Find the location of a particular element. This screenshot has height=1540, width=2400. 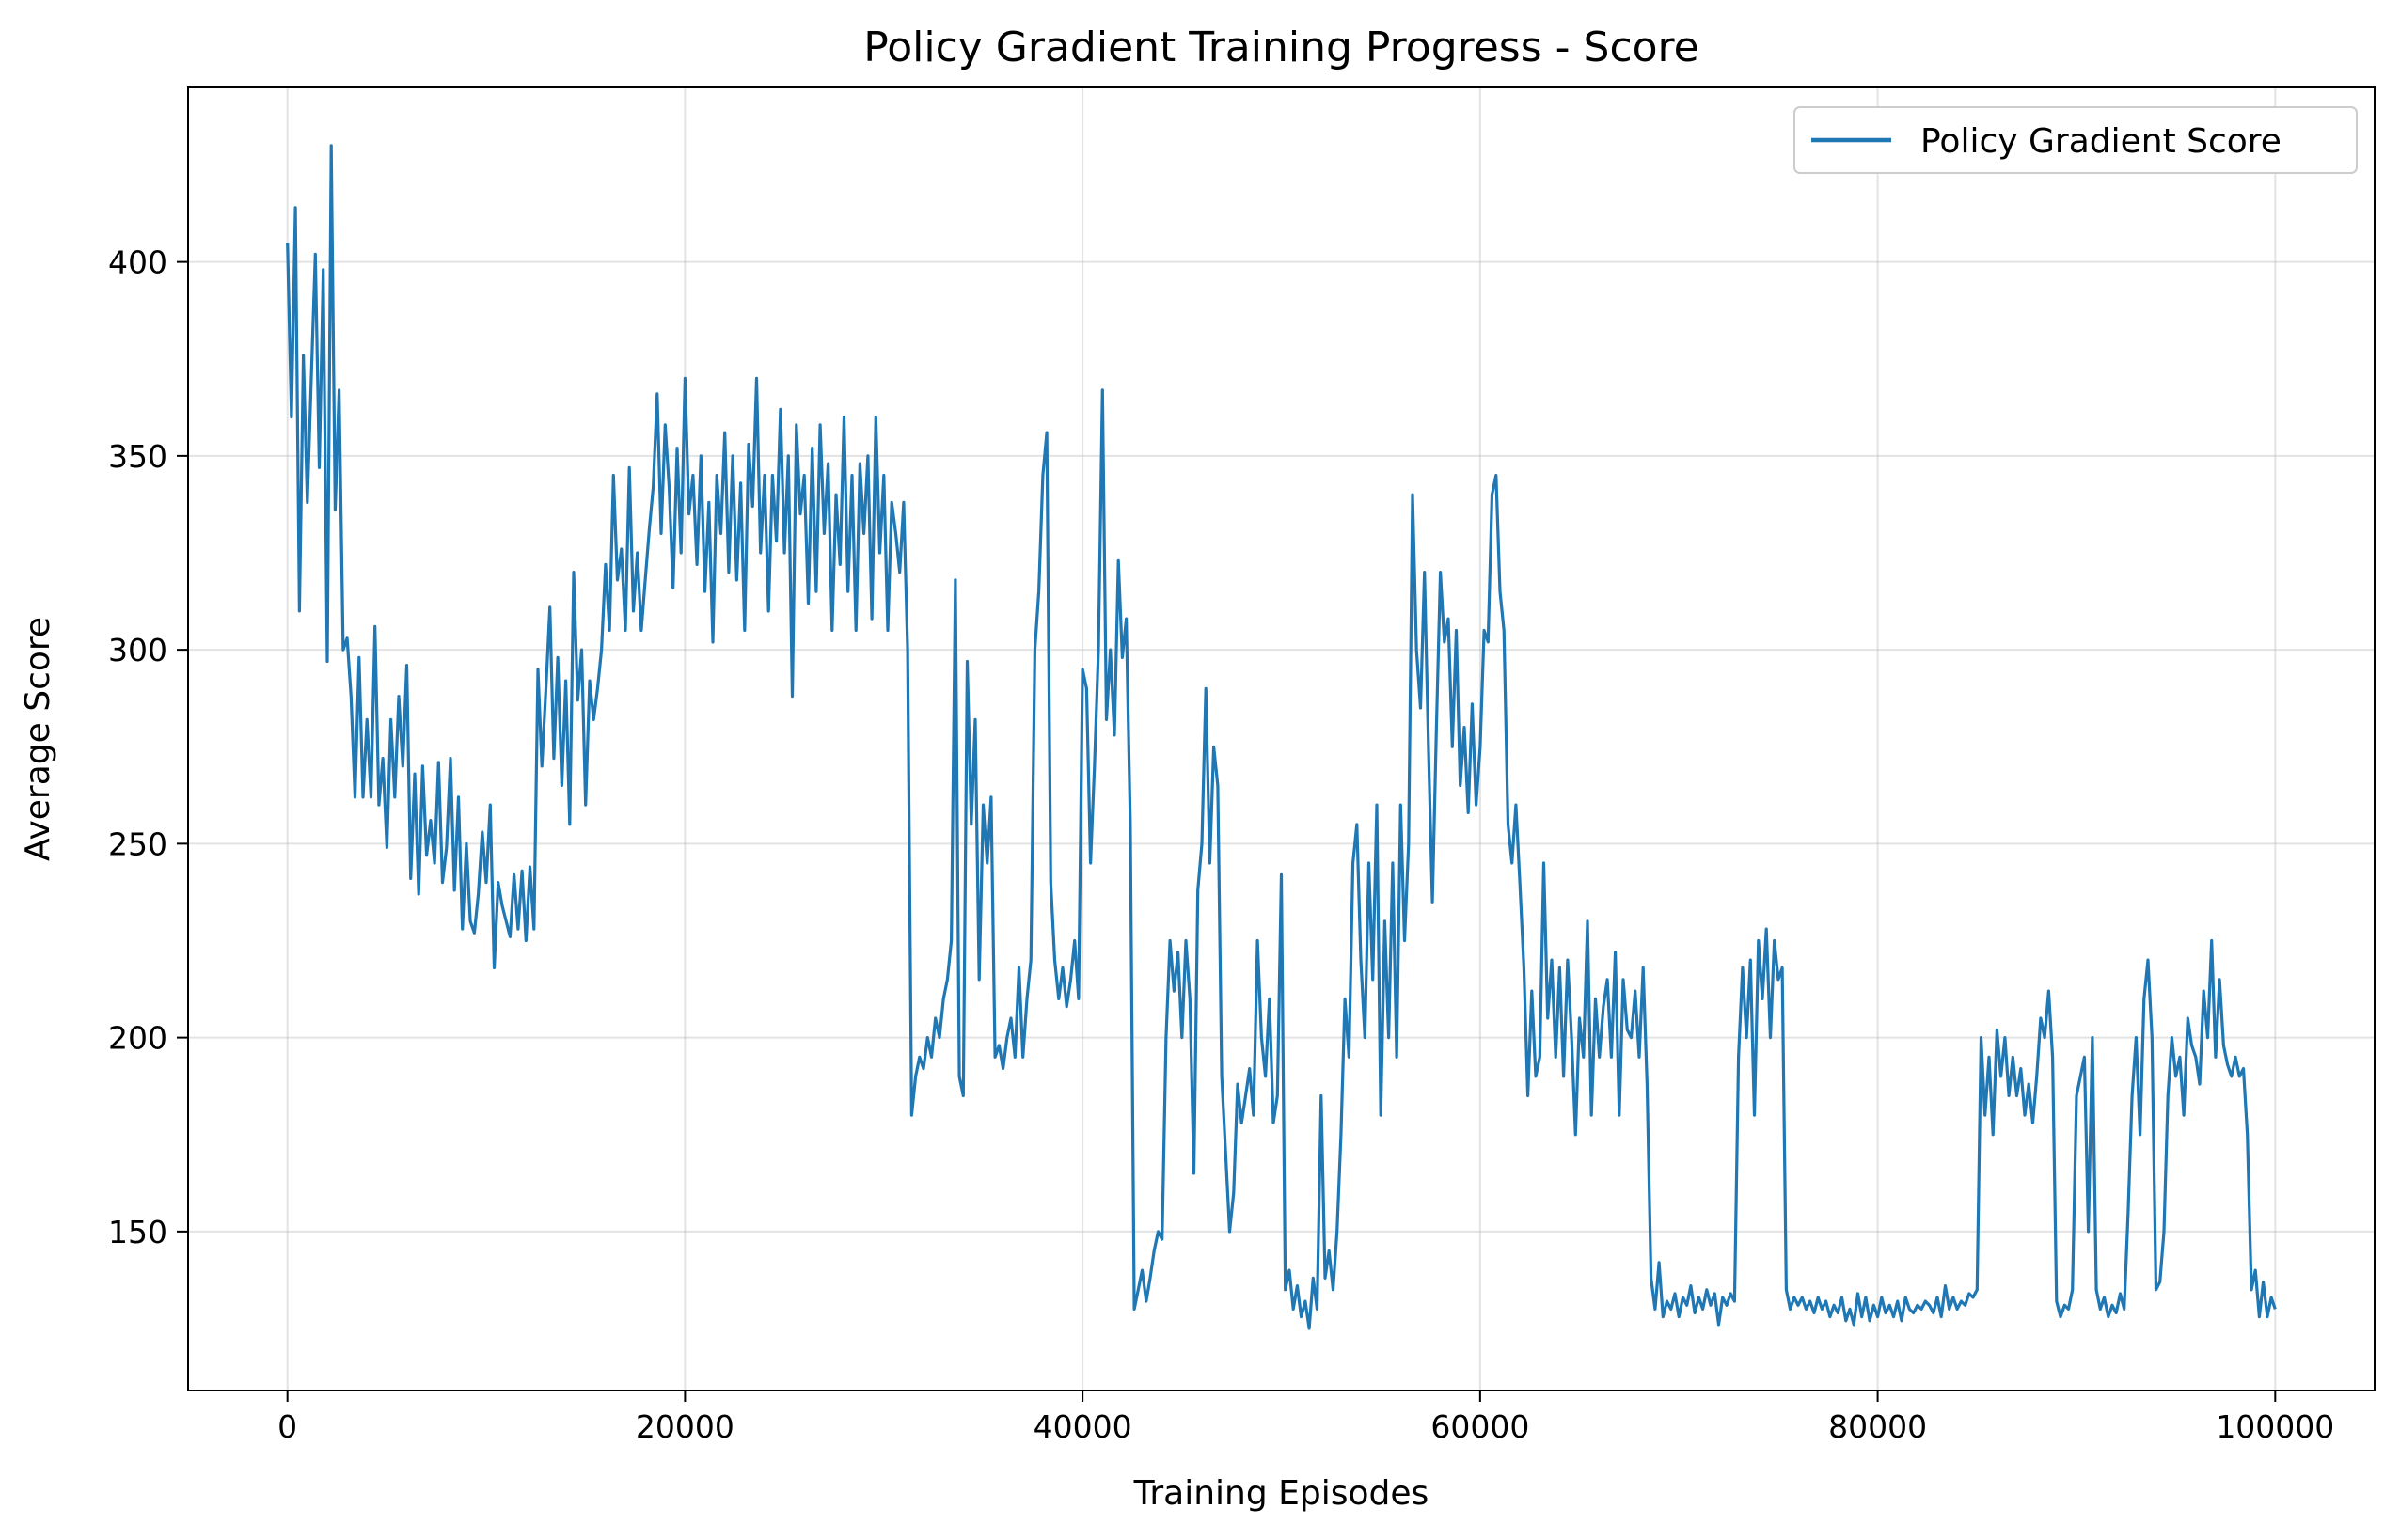

x-tick-label: 100000 is located at coordinates (2275, 1427).